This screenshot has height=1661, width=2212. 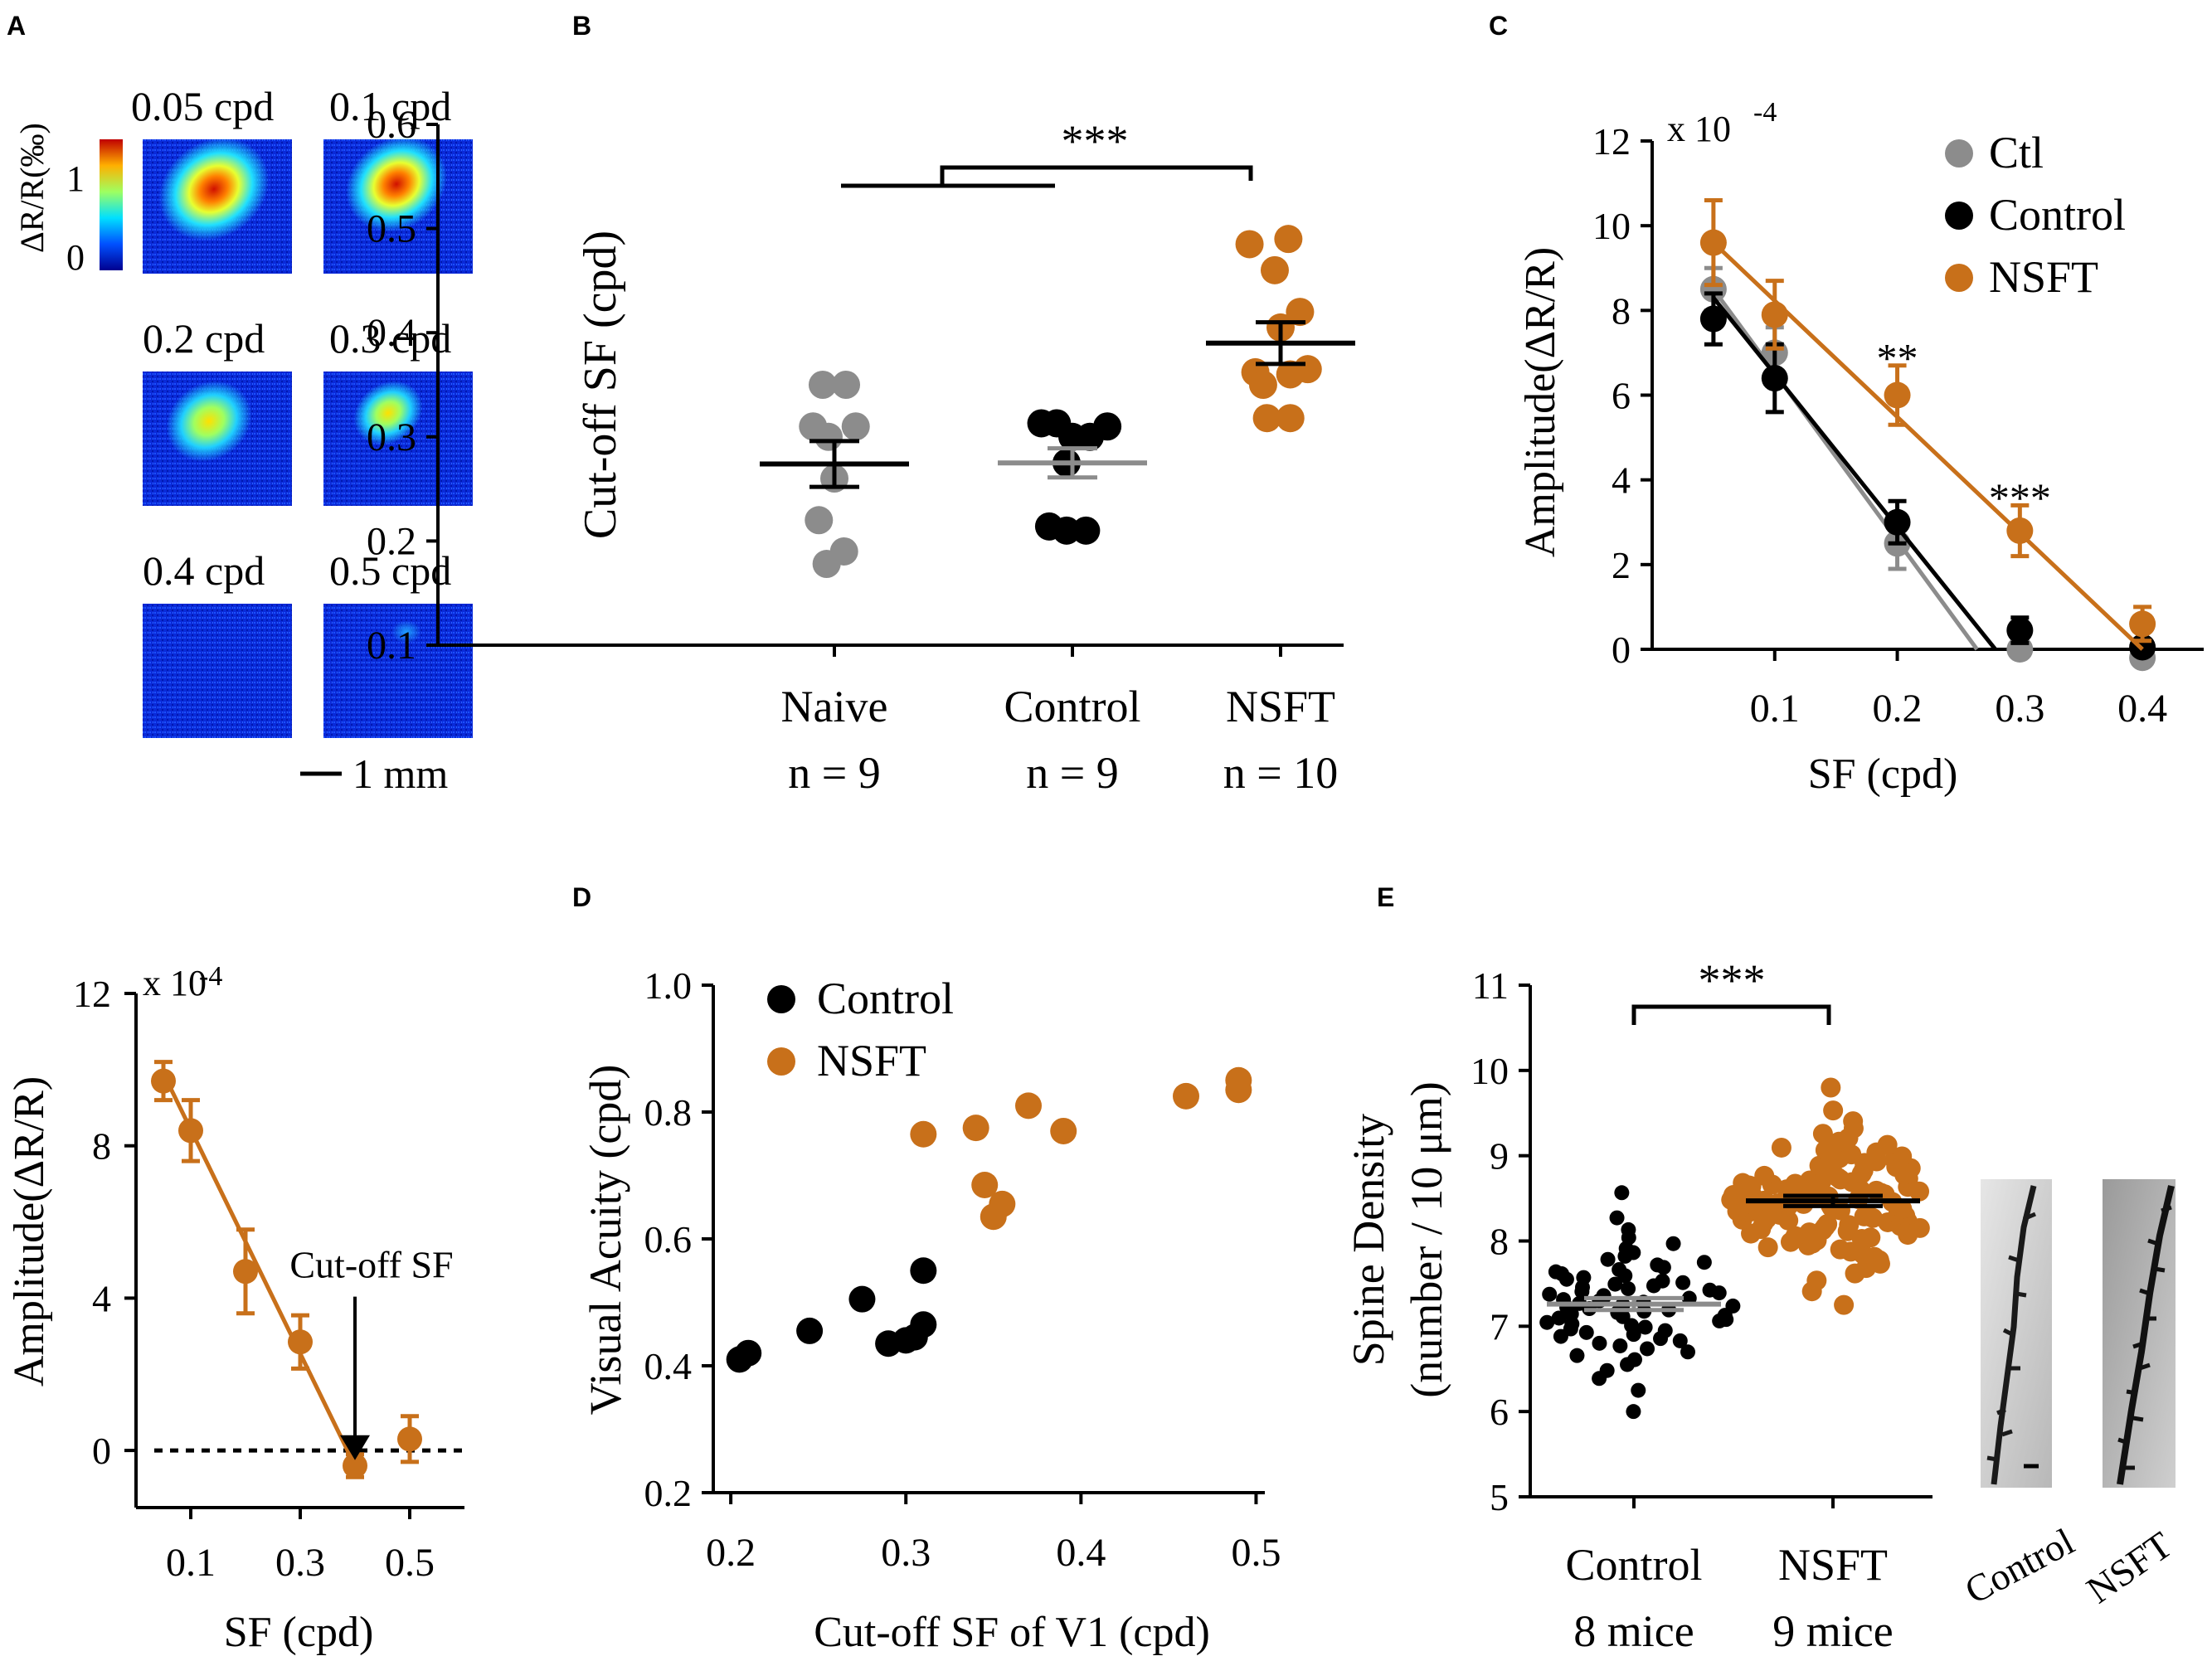 I want to click on colorbar-label: ΔR/R(‰), so click(x=32, y=188).